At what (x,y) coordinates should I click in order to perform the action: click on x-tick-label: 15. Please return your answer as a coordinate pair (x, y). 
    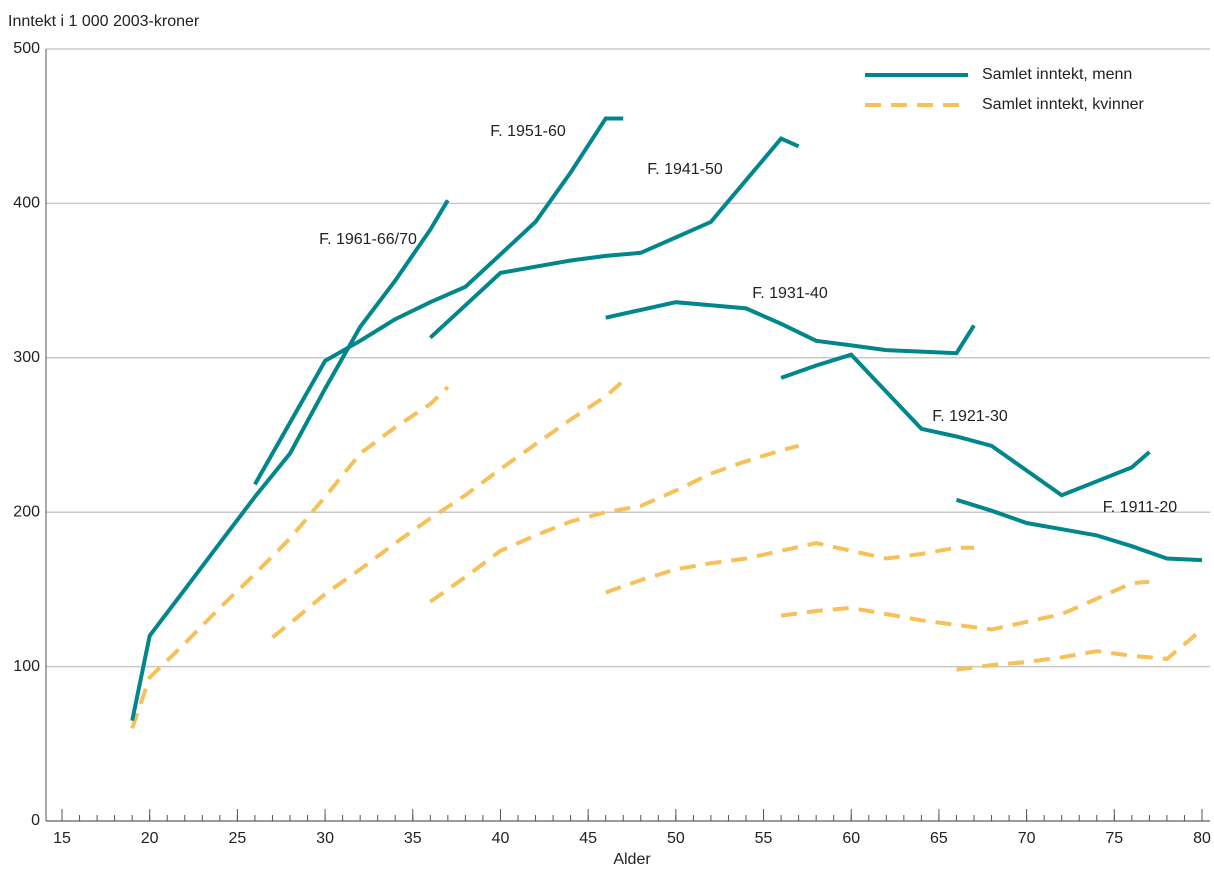
    Looking at the image, I should click on (62, 838).